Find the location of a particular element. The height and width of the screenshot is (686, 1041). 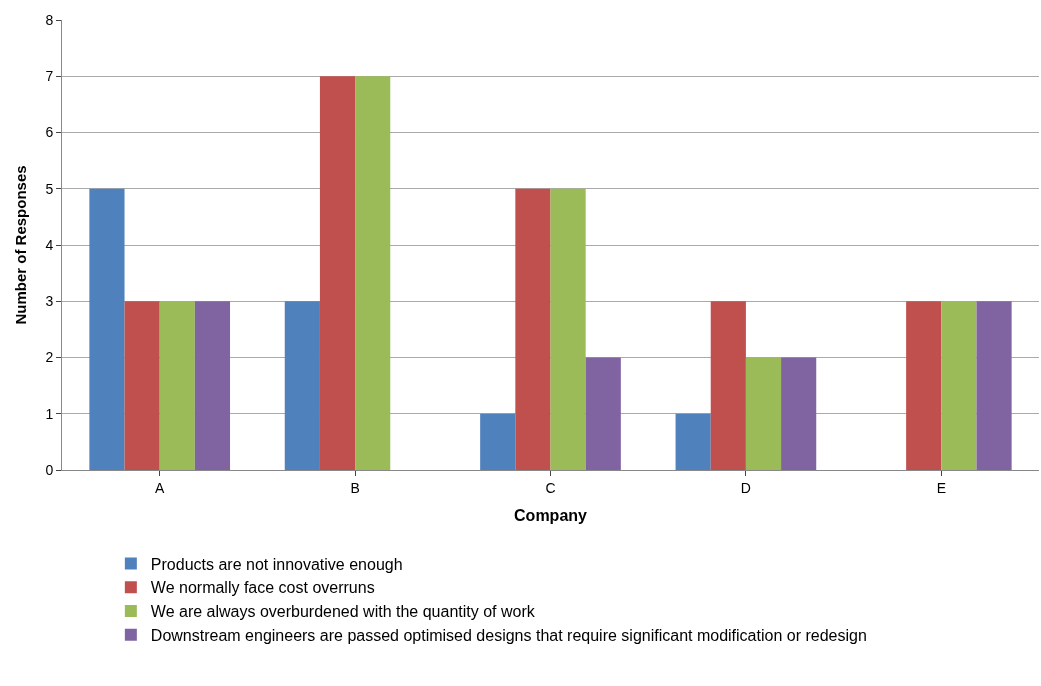

y-tick-label: 6 is located at coordinates (49, 132).